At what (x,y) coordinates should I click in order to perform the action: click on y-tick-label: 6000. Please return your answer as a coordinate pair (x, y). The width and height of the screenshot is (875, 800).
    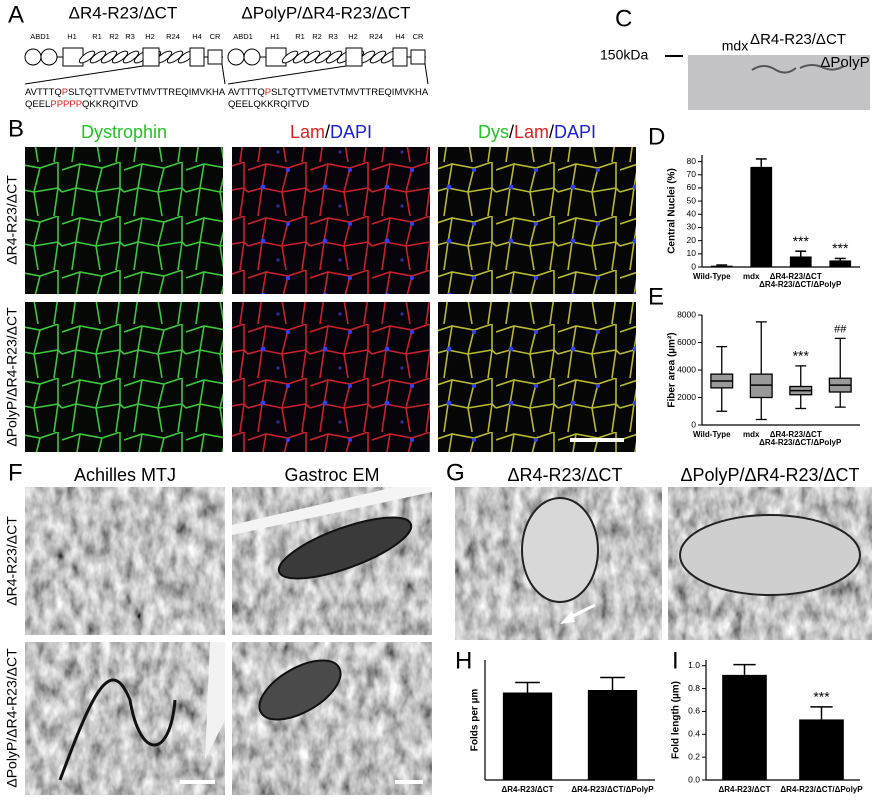
    Looking at the image, I should click on (686, 342).